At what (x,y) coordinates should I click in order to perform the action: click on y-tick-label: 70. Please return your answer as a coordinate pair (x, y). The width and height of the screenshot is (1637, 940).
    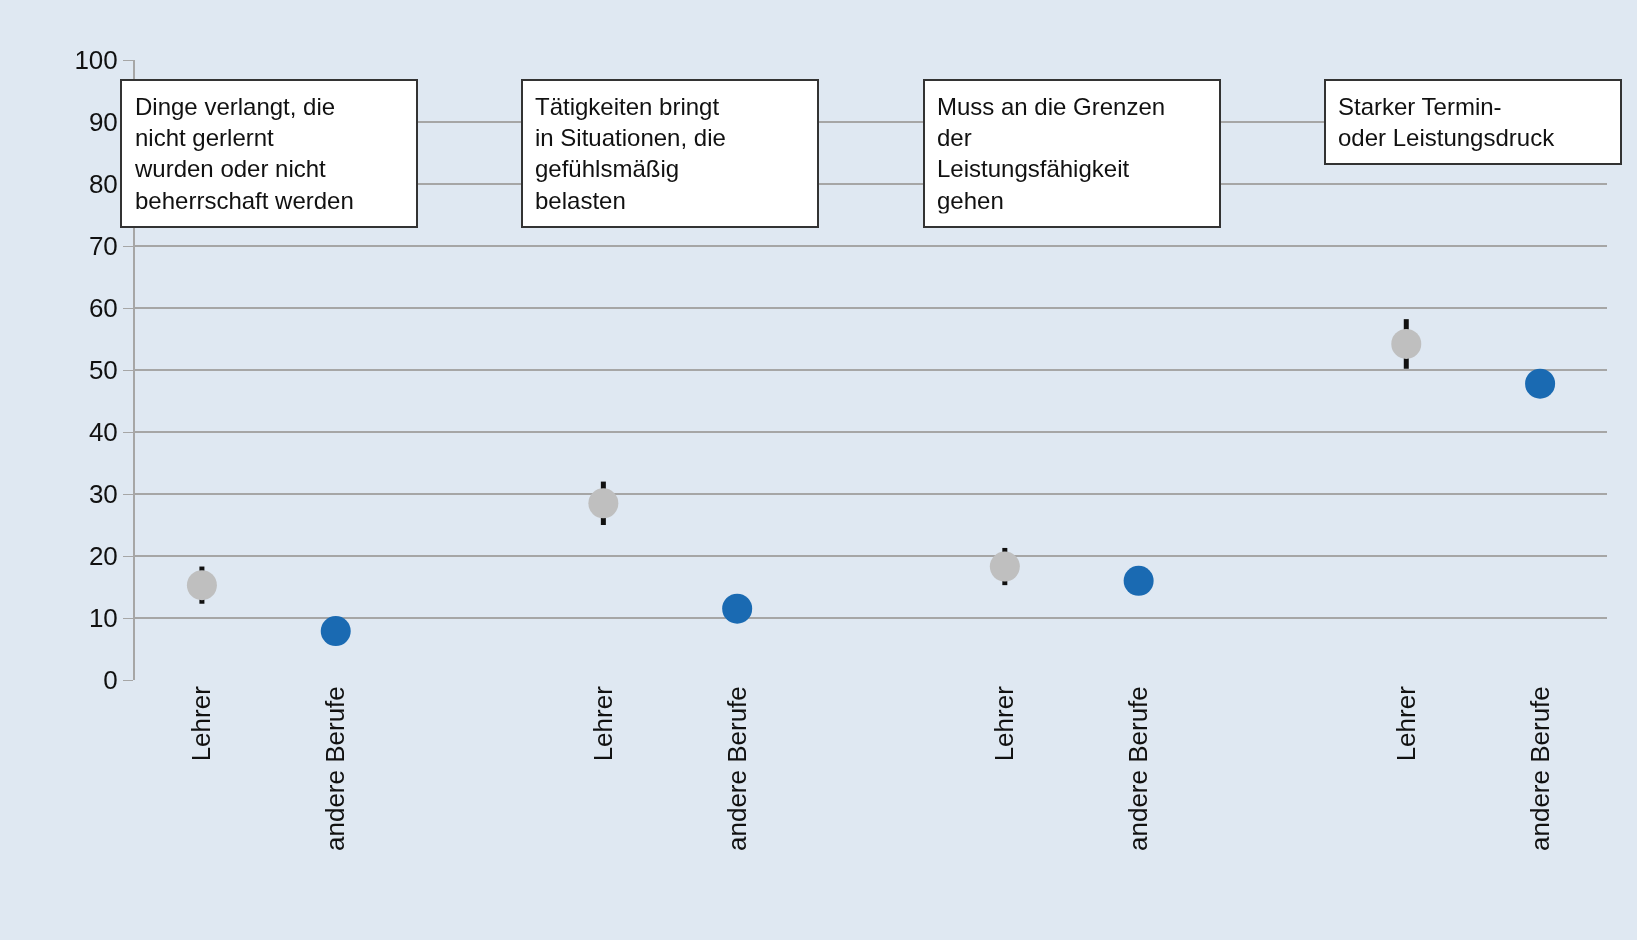
    Looking at the image, I should click on (103, 246).